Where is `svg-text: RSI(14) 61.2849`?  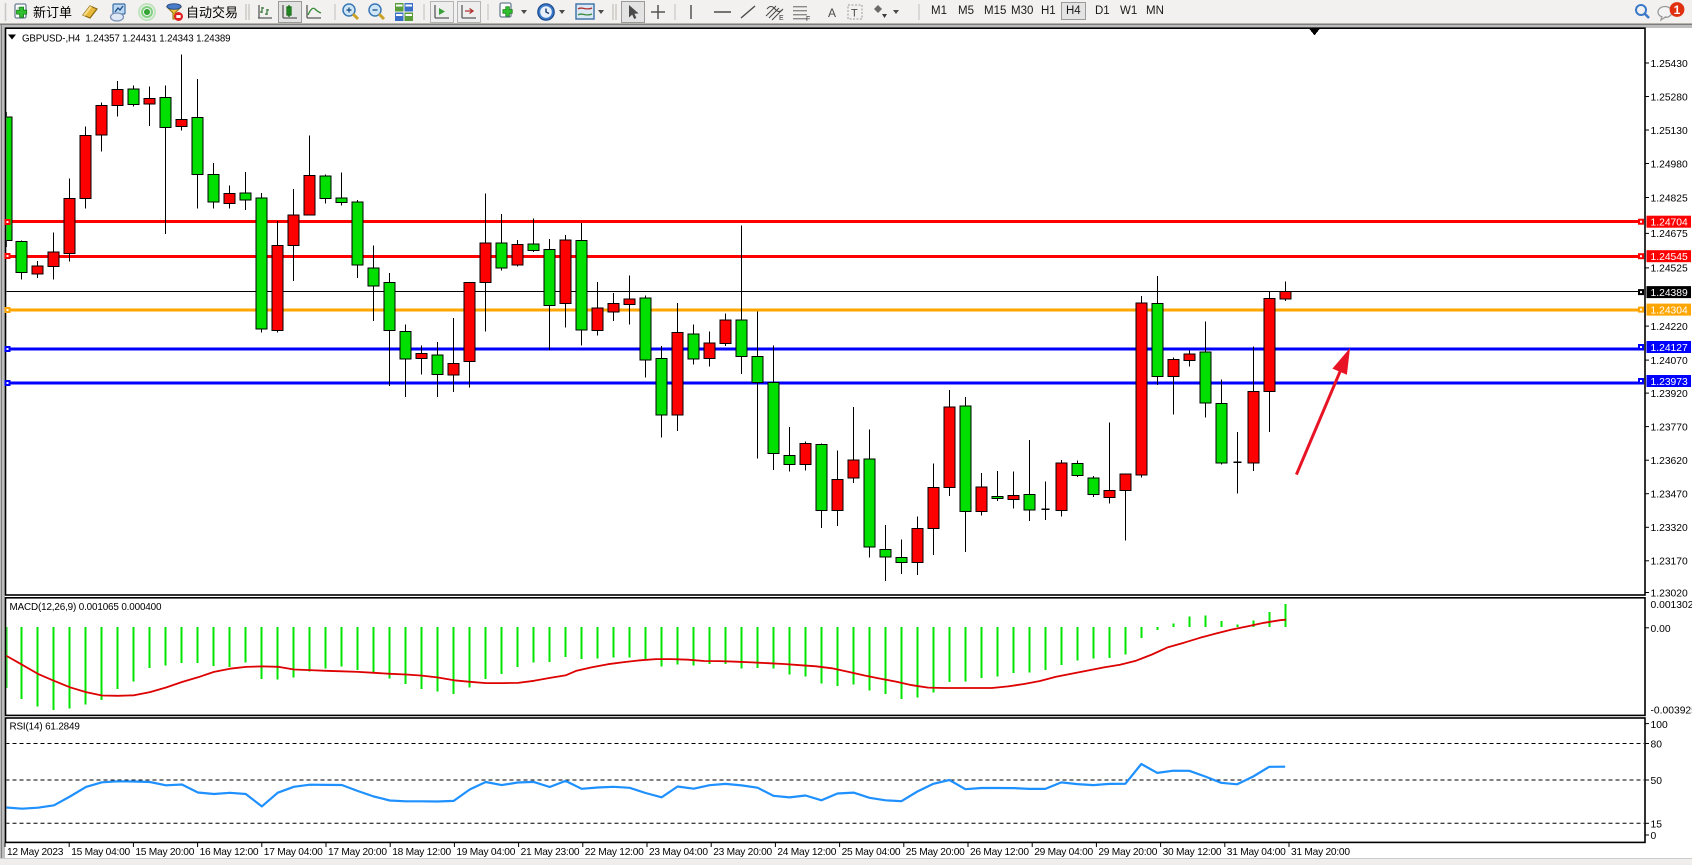 svg-text: RSI(14) 61.2849 is located at coordinates (45, 727).